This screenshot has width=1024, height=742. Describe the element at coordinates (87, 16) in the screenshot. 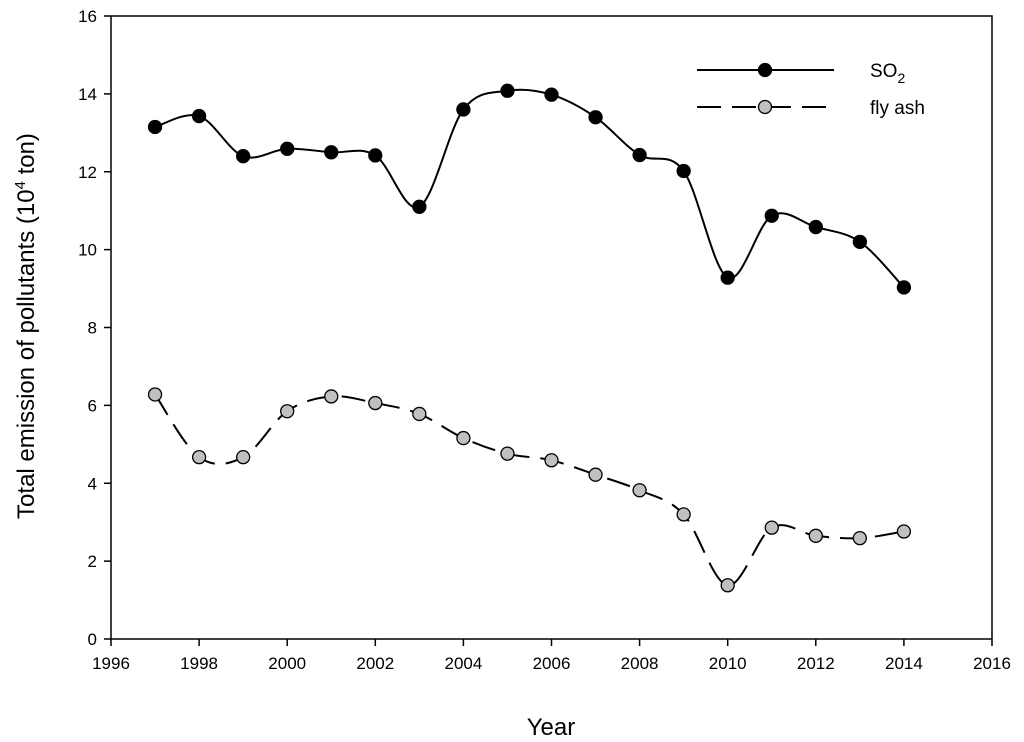

I see `y-tick-label: 16` at that location.